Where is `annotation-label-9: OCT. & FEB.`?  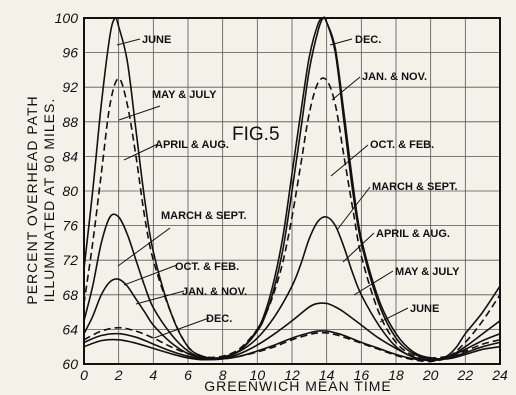
annotation-label-9: OCT. & FEB. is located at coordinates (402, 145).